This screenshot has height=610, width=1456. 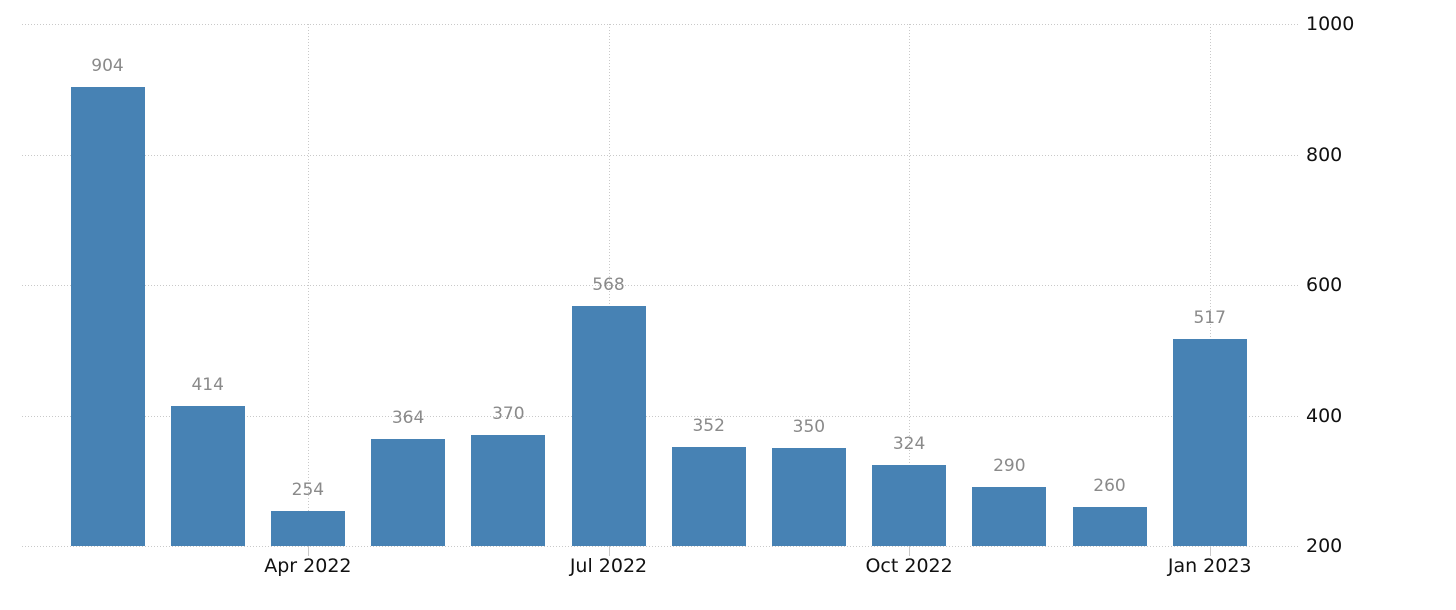 What do you see at coordinates (308, 566) in the screenshot?
I see `x-axis-label: Apr 2022` at bounding box center [308, 566].